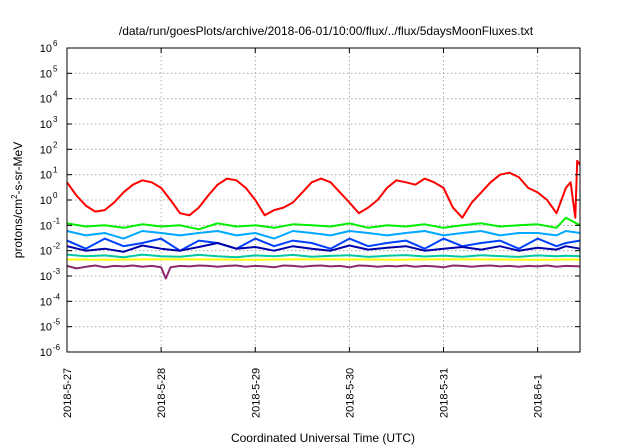  Describe the element at coordinates (57, 220) in the screenshot. I see `y-tick-exponent: -1` at that location.